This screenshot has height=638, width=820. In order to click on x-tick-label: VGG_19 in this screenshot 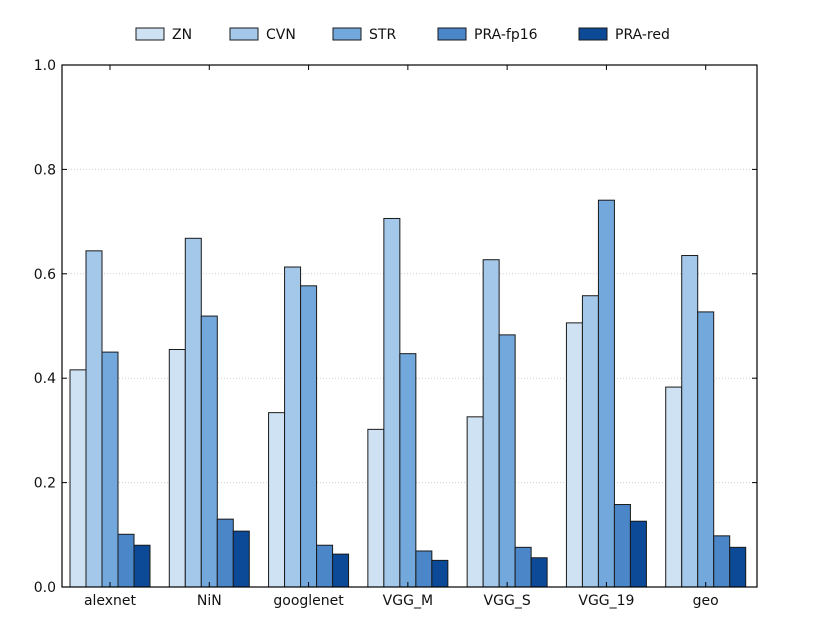, I will do `click(606, 601)`.